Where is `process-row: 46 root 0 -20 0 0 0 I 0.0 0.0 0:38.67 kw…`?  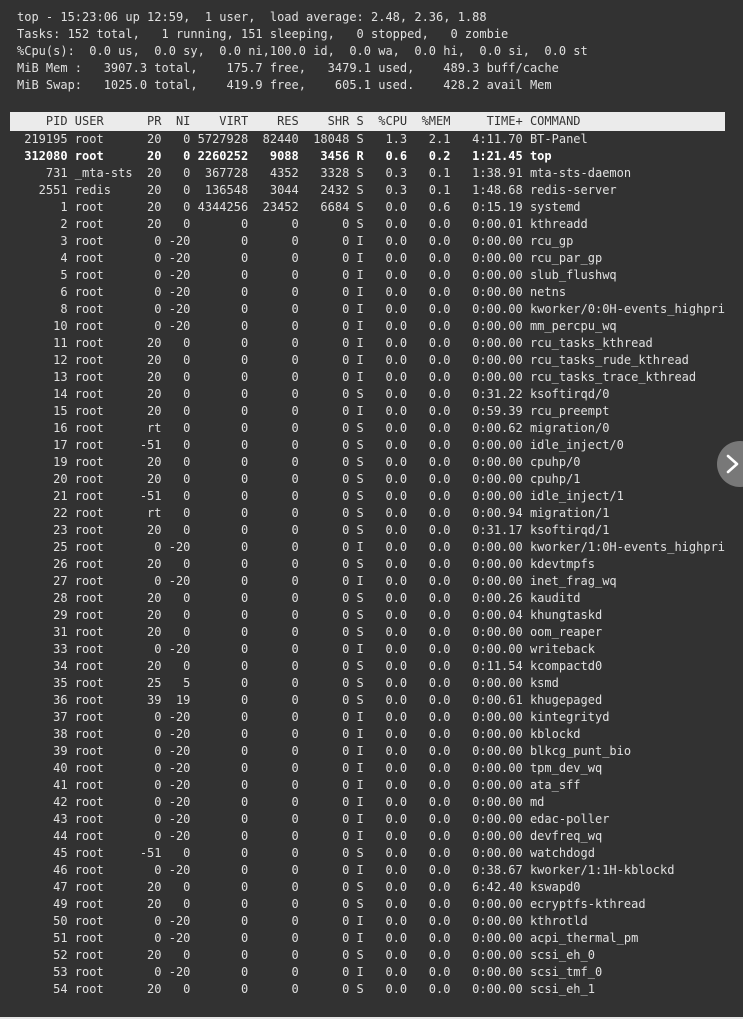 process-row: 46 root 0 -20 0 0 0 I 0.0 0.0 0:38.67 kw… is located at coordinates (346, 870).